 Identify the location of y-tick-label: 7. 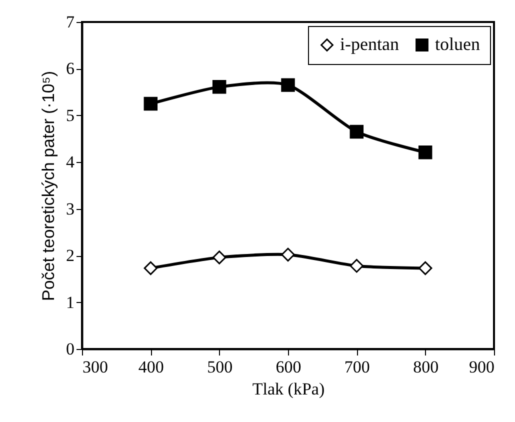
(70, 22).